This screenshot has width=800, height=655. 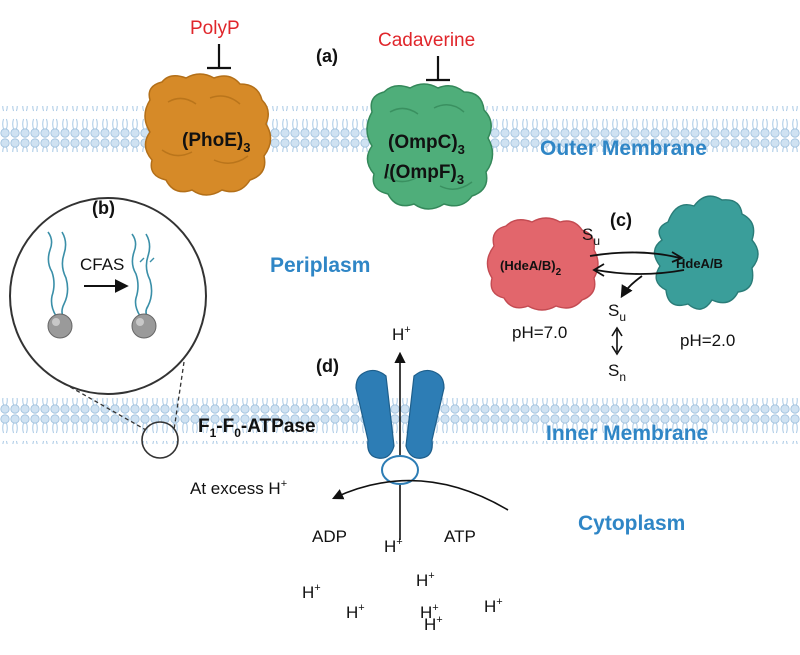 What do you see at coordinates (591, 236) in the screenshot?
I see `su-top-label: Su` at bounding box center [591, 236].